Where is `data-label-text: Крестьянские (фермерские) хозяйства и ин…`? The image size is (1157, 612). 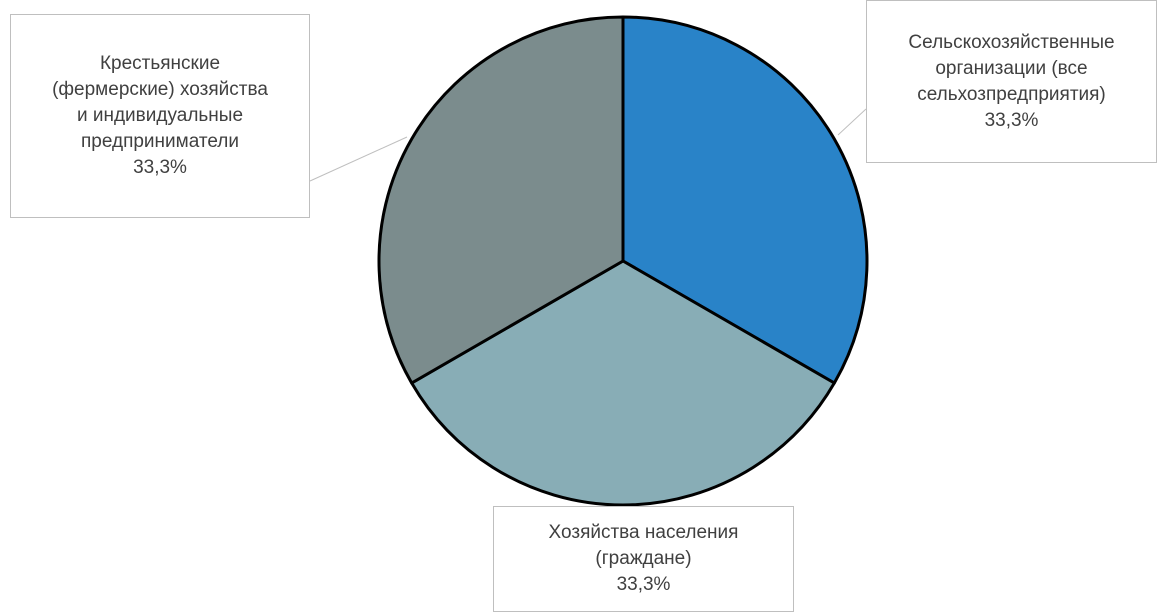 data-label-text: Крестьянские (фермерские) хозяйства и ин… is located at coordinates (160, 102).